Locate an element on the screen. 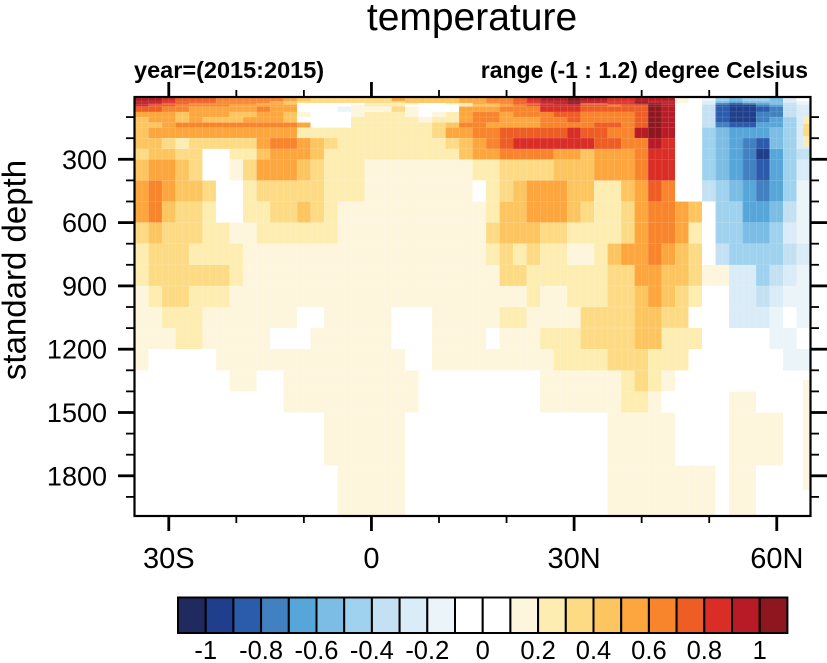  svg-text: 30S is located at coordinates (169, 559).